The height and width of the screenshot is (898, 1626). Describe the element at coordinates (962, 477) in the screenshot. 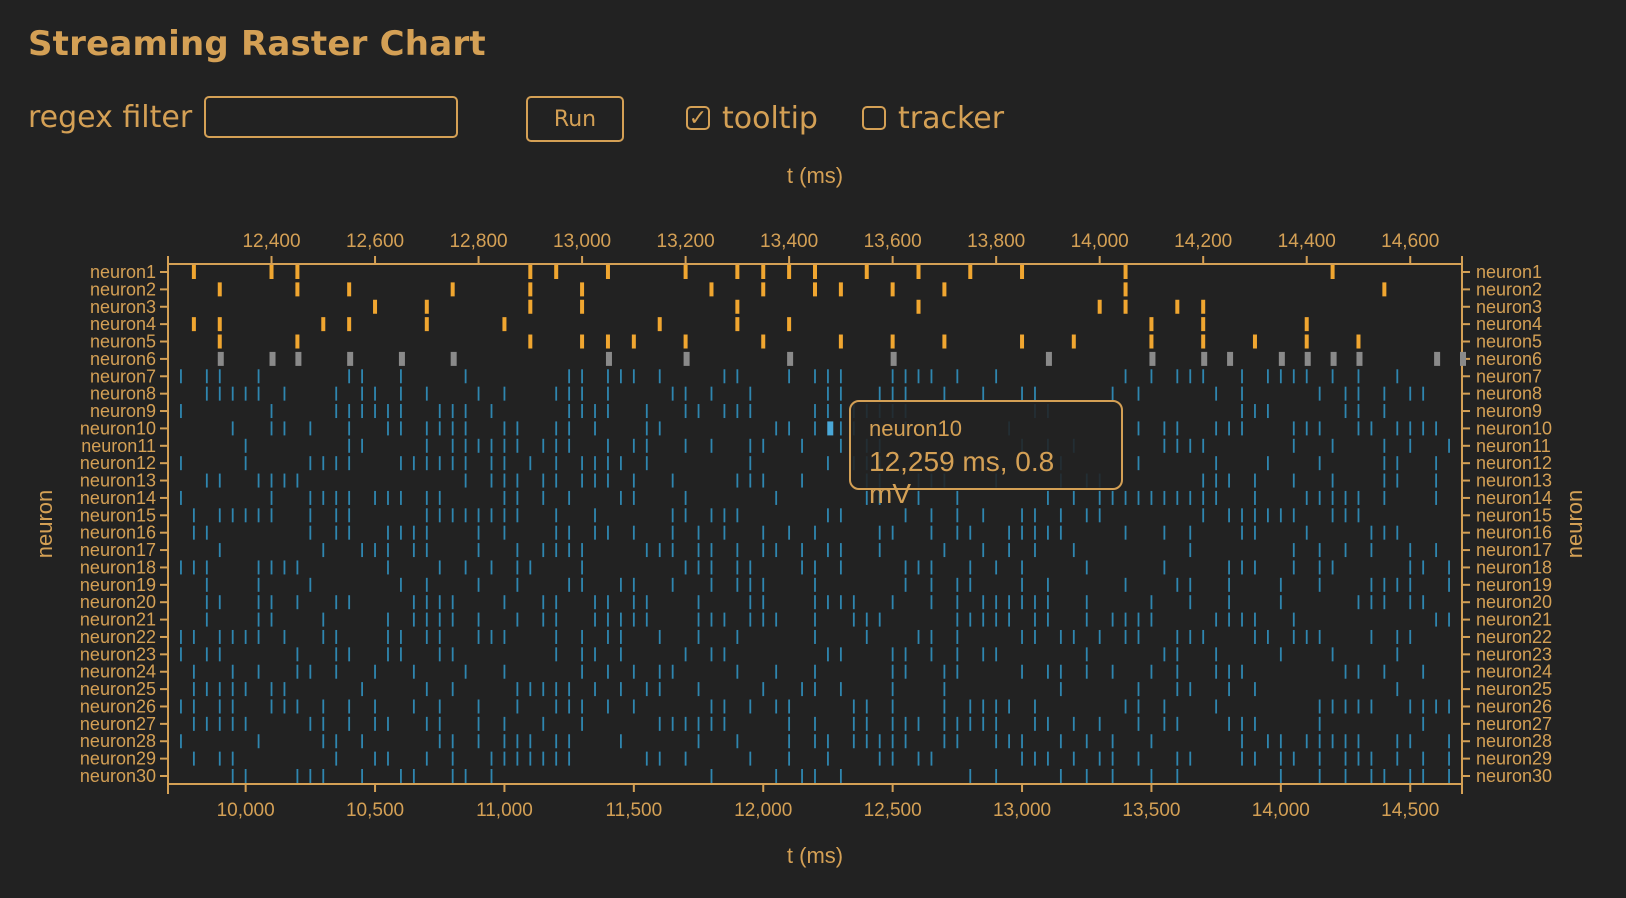

I see `tooltip-value: 12,259 ms, 0.8 mV` at that location.